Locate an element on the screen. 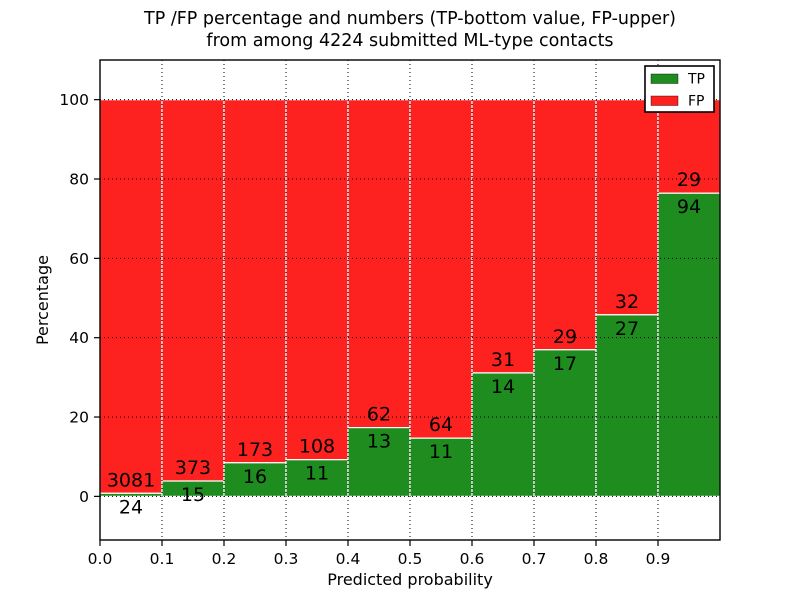 The width and height of the screenshot is (800, 600). x-tick-label: 0.2 is located at coordinates (224, 559).